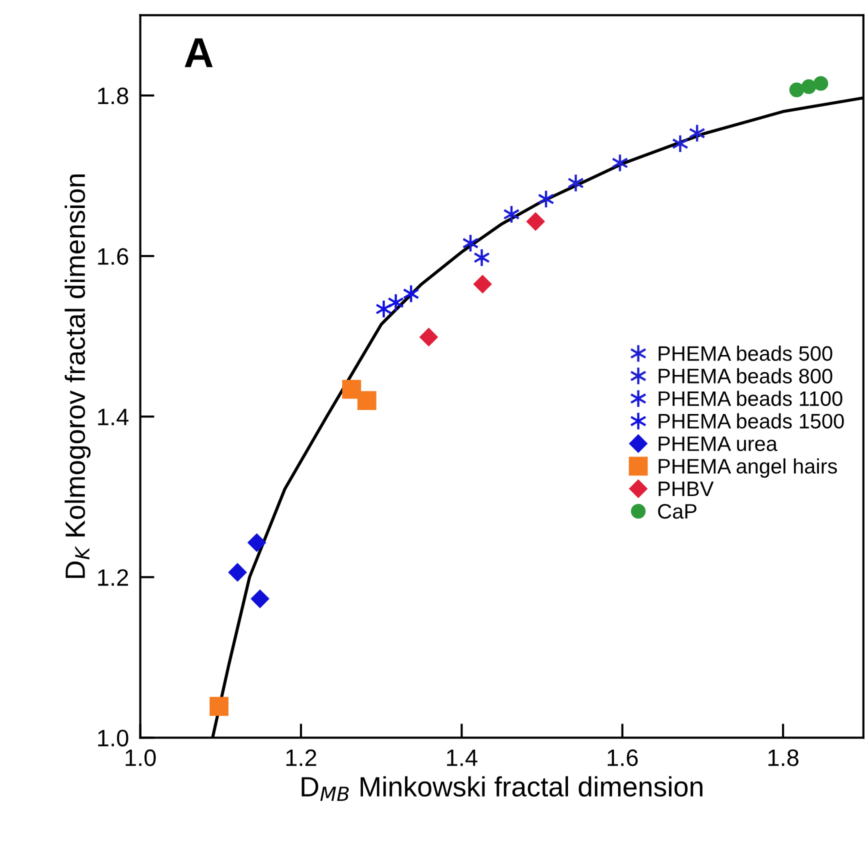  Describe the element at coordinates (750, 398) in the screenshot. I see `legend-label: PHEMA beads 1100` at that location.